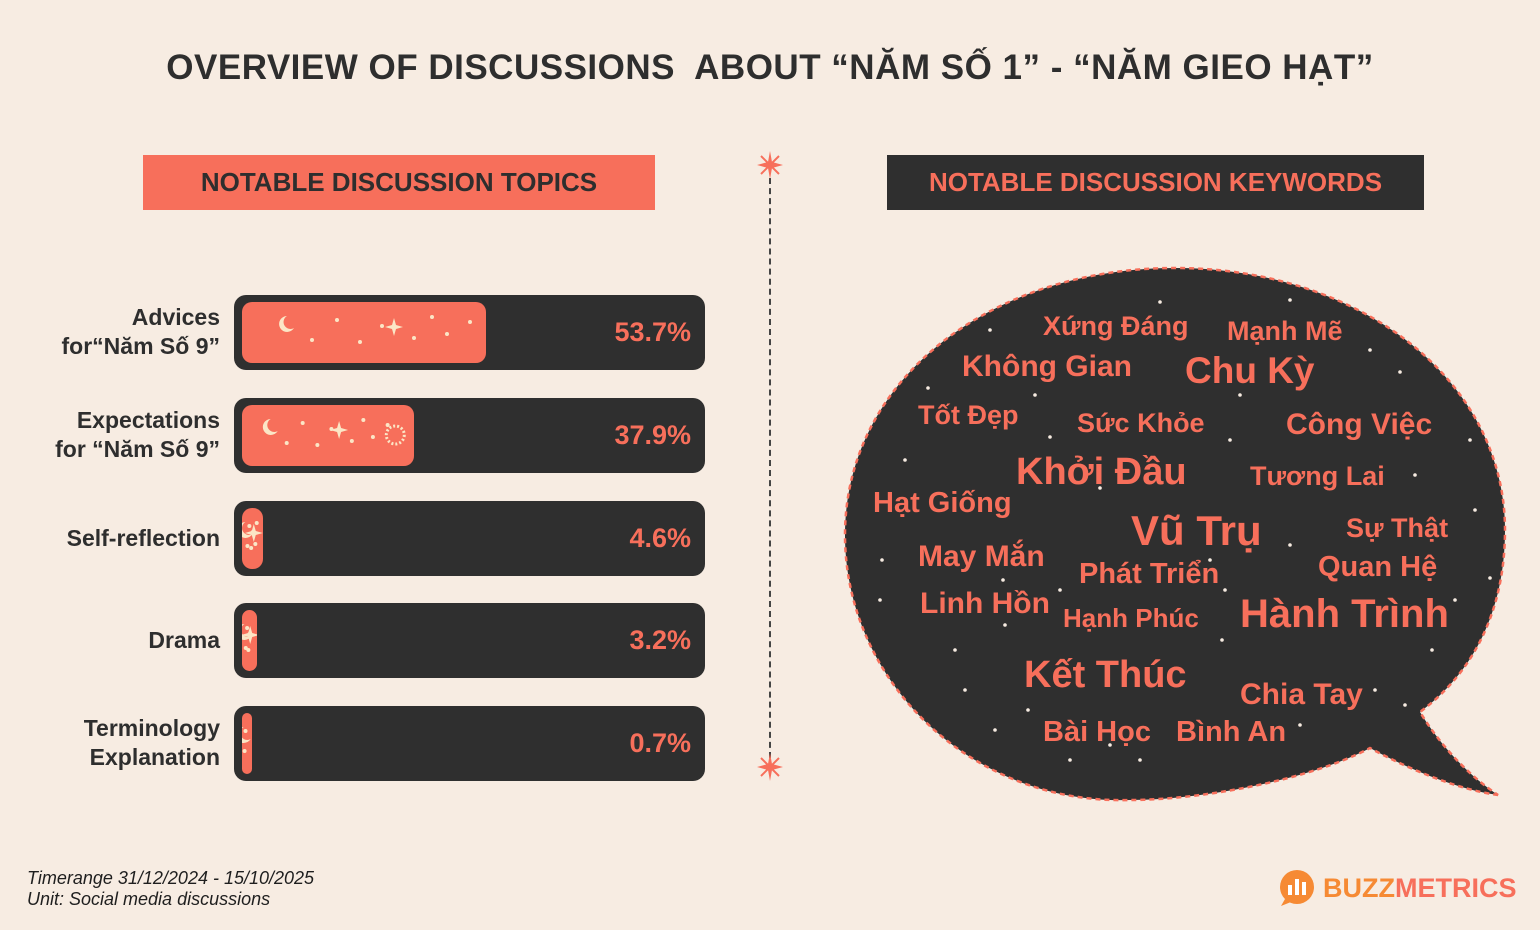  I want to click on bar-track: 53.7%, so click(469, 332).